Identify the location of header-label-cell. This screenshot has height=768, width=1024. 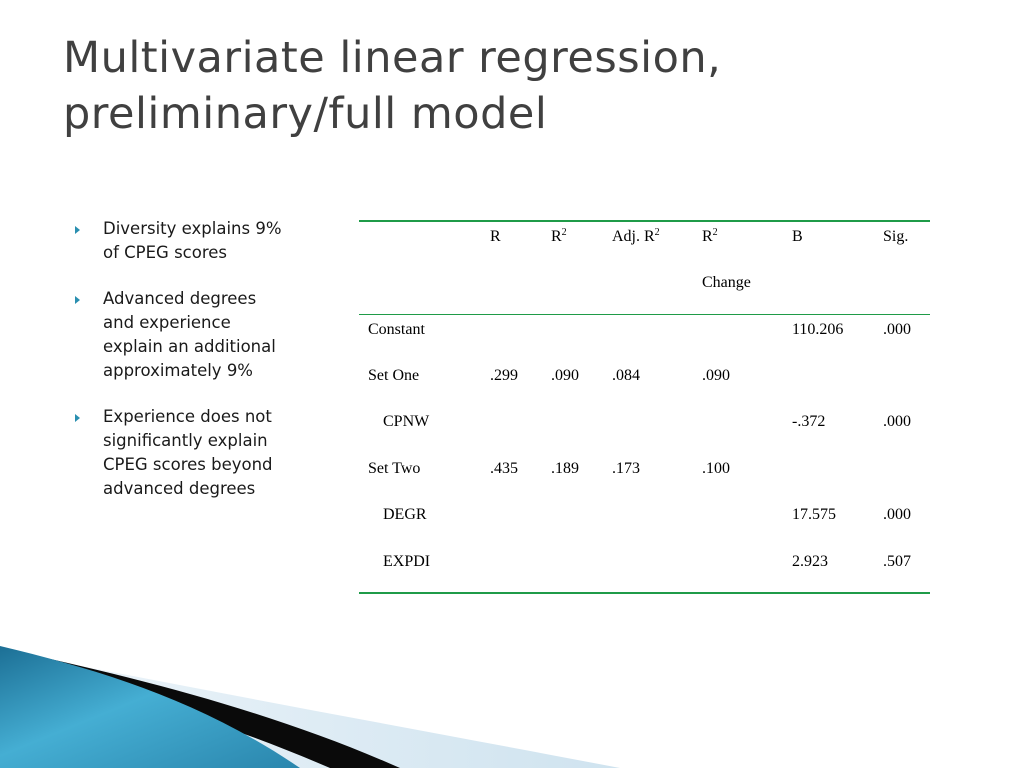
(420, 244).